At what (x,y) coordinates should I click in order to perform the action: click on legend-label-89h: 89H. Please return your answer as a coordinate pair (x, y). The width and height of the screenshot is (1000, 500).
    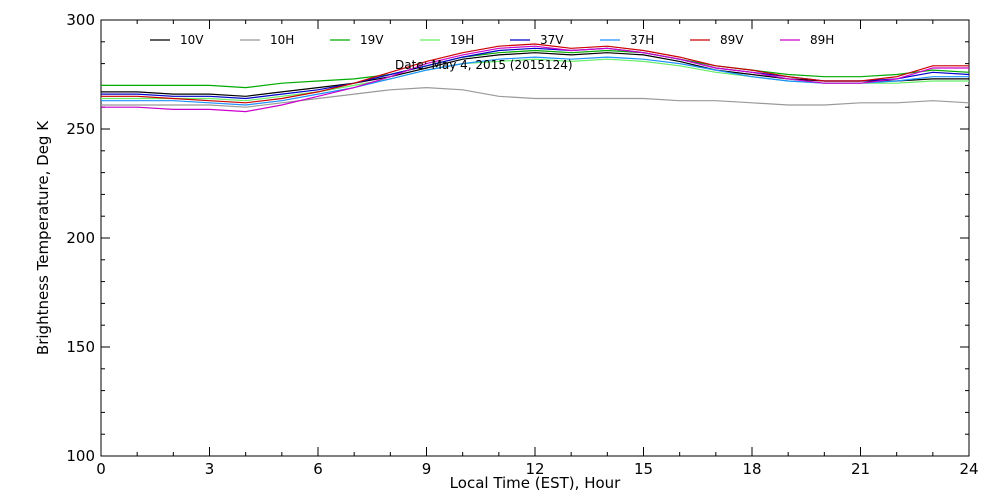
    Looking at the image, I should click on (822, 40).